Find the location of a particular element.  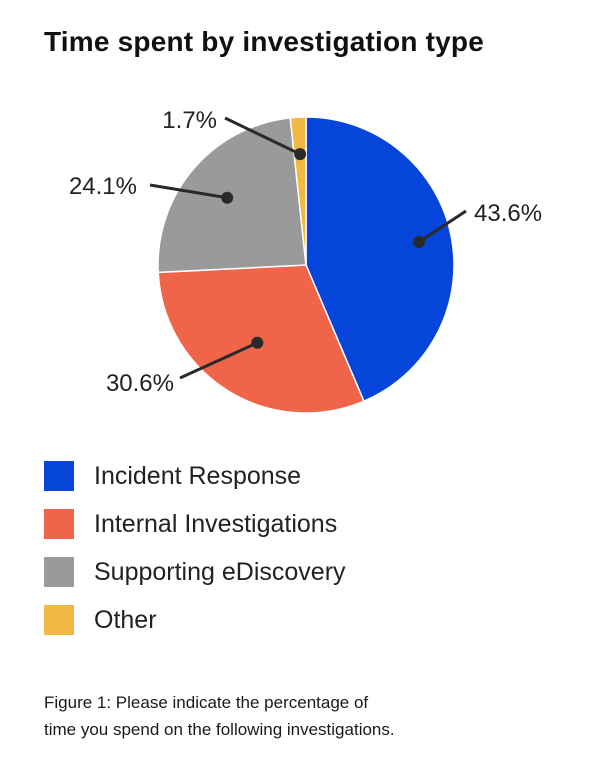

legend-item-other: Other is located at coordinates (195, 620).